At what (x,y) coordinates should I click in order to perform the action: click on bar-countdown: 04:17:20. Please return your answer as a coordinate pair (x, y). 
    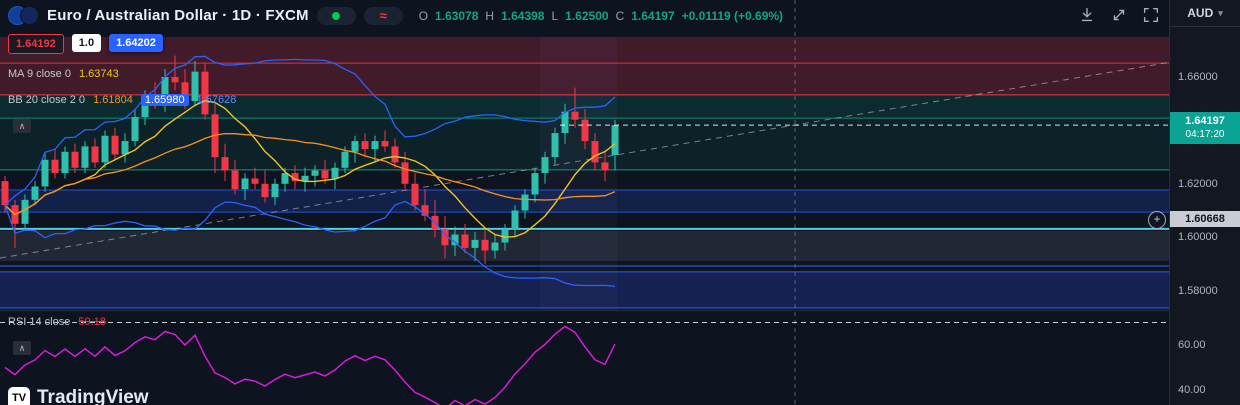
    Looking at the image, I should click on (1205, 134).